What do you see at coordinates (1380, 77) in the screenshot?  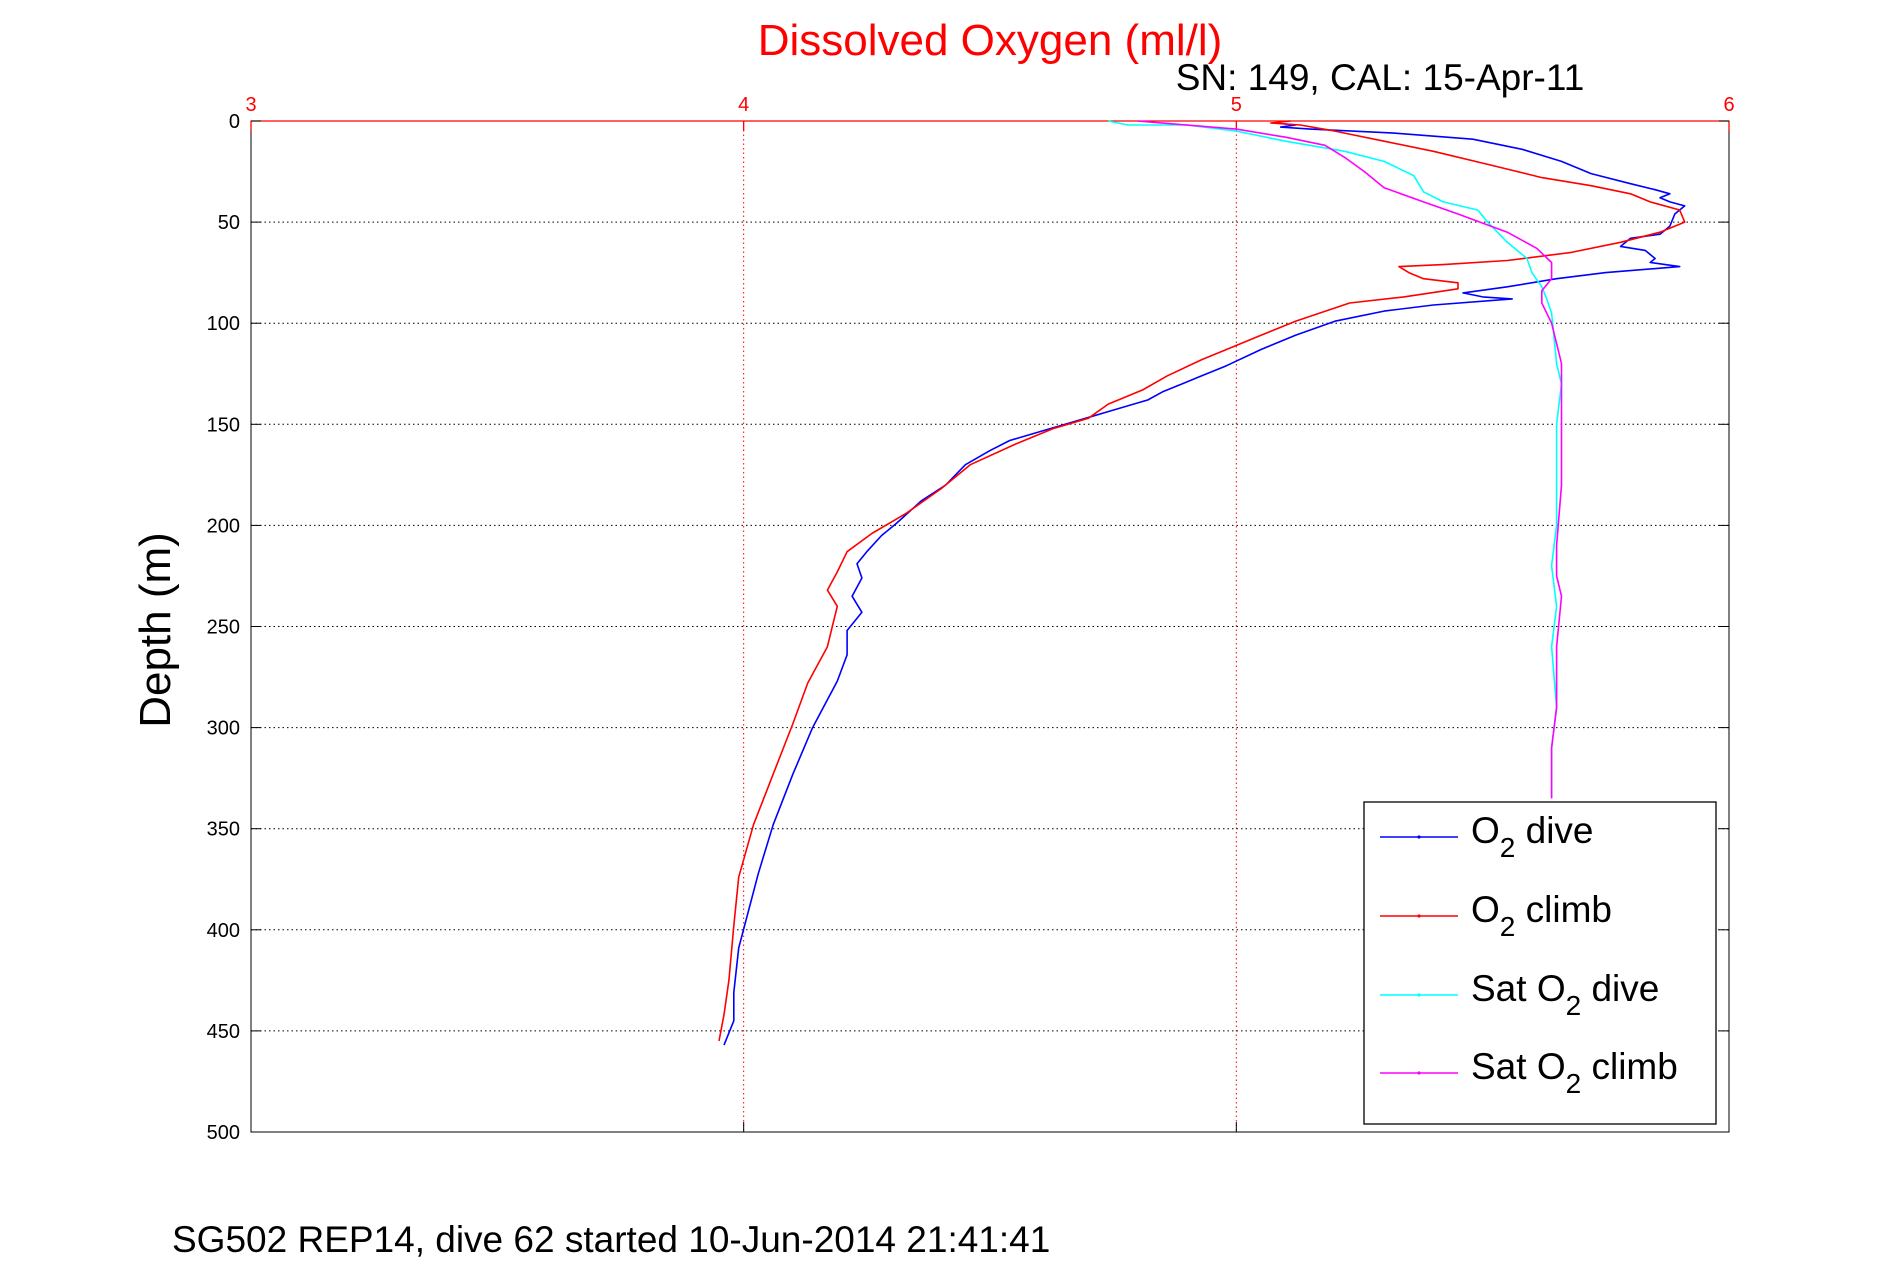 I see `chart-subtitle: SN: 149, CAL: 15-Apr-11` at bounding box center [1380, 77].